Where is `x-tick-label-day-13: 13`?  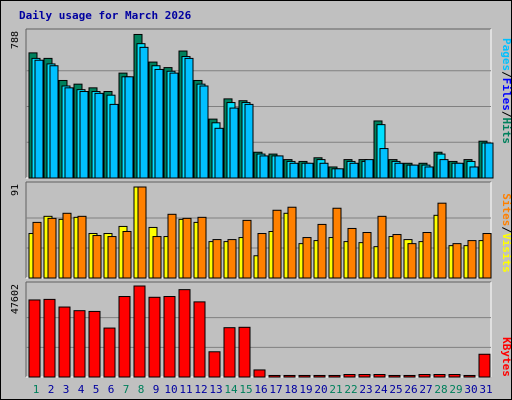
x-tick-label-day-13: 13 is located at coordinates (215, 389).